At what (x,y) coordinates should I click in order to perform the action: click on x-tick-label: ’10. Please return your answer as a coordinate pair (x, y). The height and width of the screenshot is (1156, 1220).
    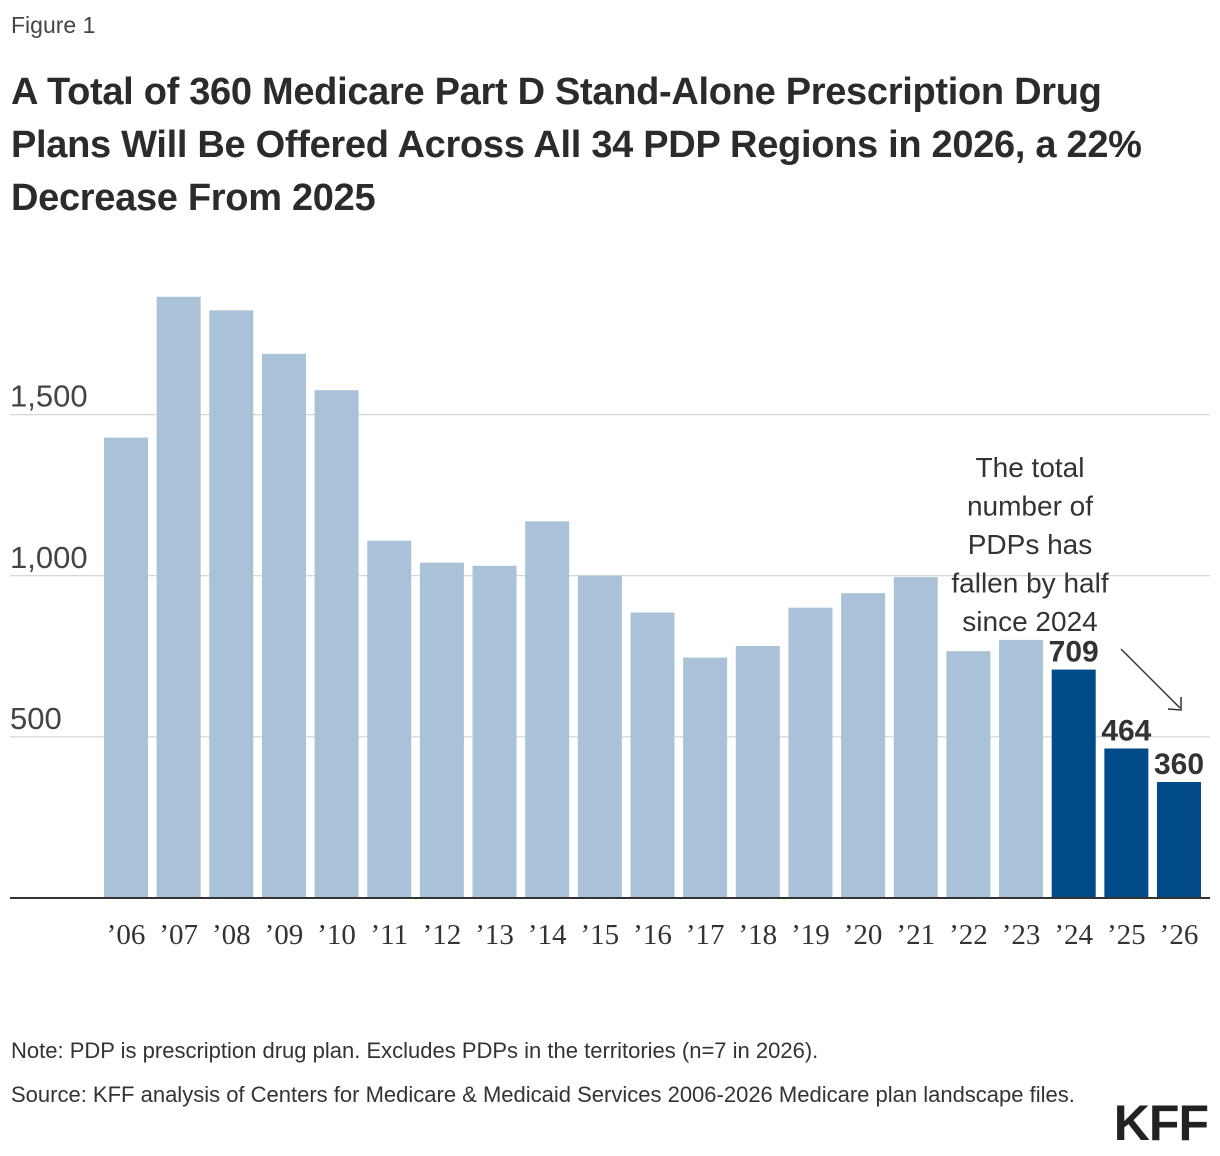
    Looking at the image, I should click on (336, 935).